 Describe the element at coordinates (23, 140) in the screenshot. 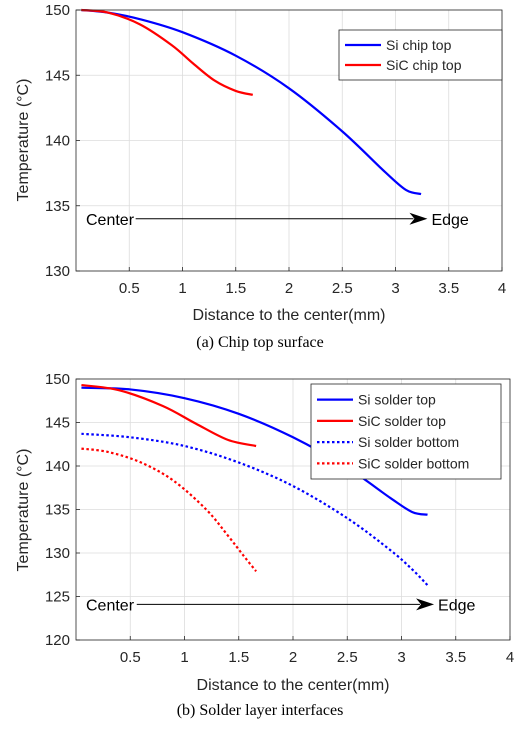

I see `plot-a-ylabel: Temperature (°C)` at that location.